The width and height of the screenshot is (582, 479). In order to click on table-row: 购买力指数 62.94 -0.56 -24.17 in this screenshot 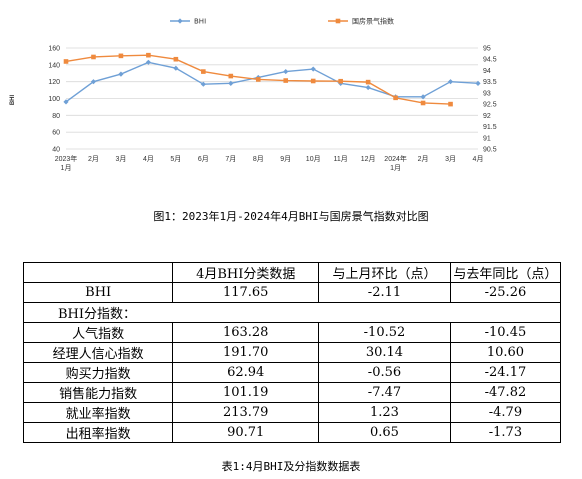, I will do `click(292, 372)`.